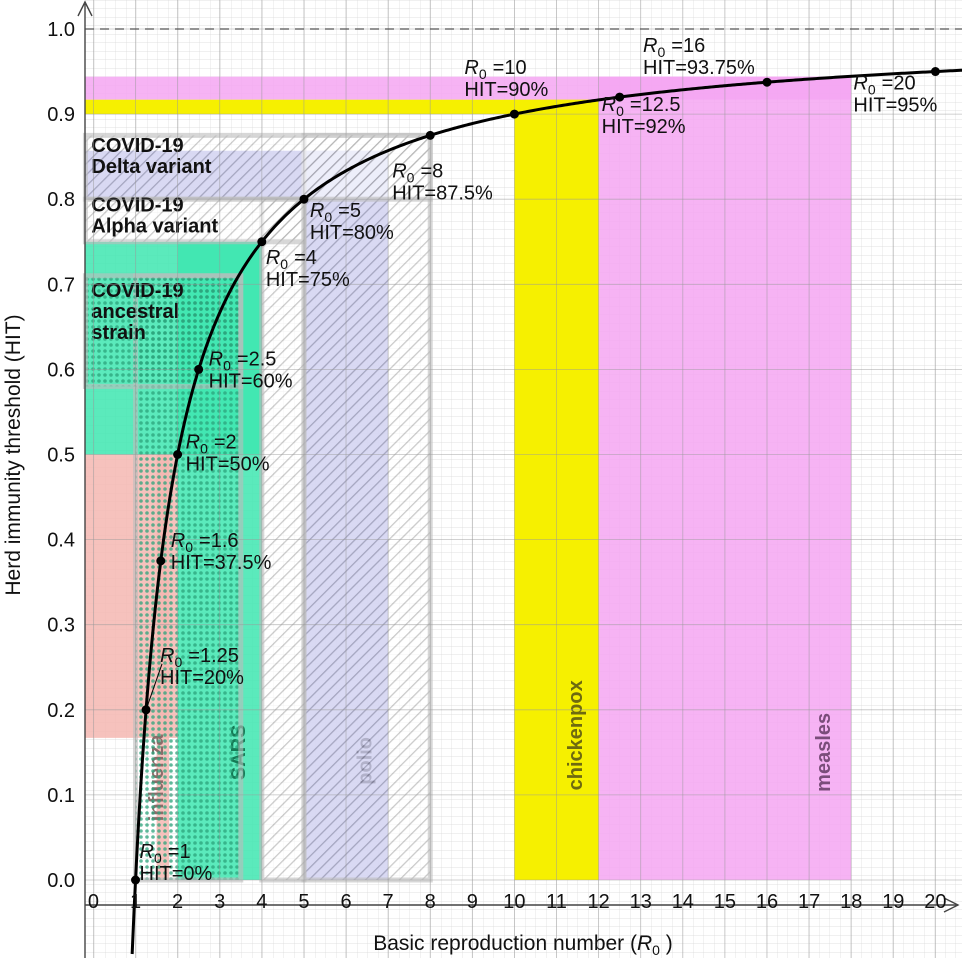 The width and height of the screenshot is (962, 958). Describe the element at coordinates (154, 216) in the screenshot. I see `covid-strain-label: COVID-19 Alpha variant` at that location.